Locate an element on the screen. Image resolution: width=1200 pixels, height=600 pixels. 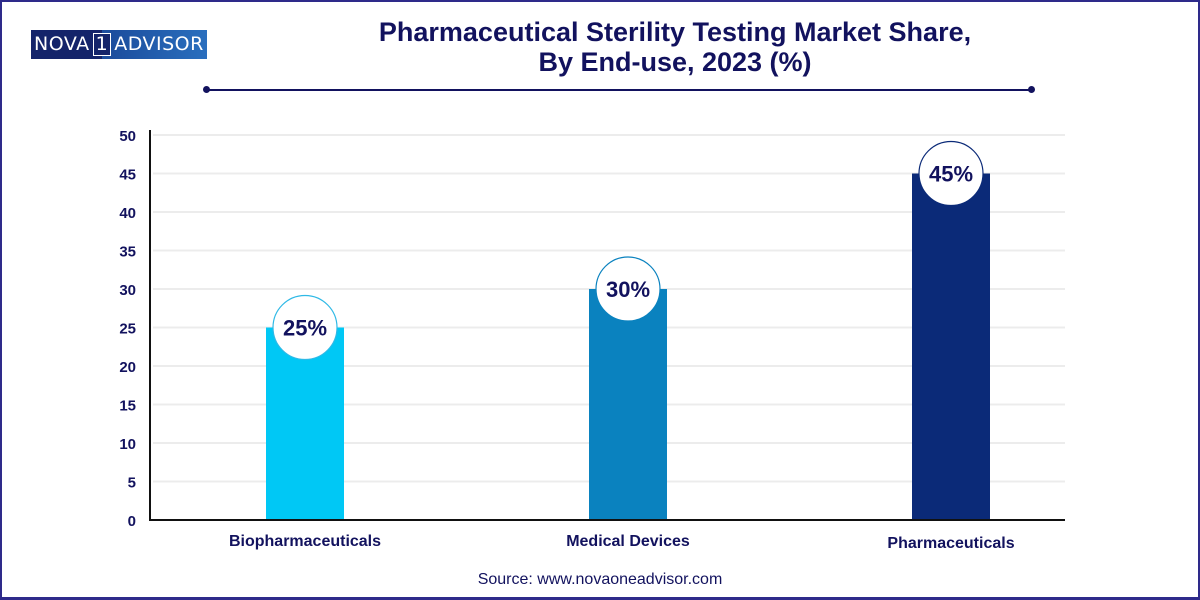
title-underline-left-dot is located at coordinates (206, 89).